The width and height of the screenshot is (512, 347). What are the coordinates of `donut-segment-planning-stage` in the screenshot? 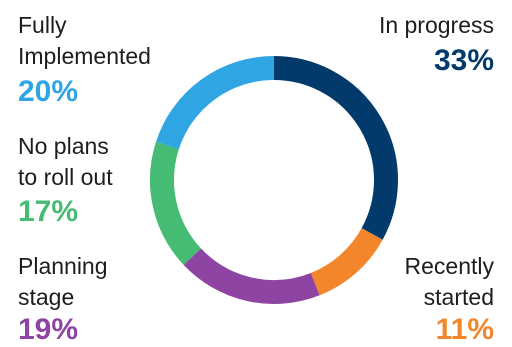 It's located at (251, 276).